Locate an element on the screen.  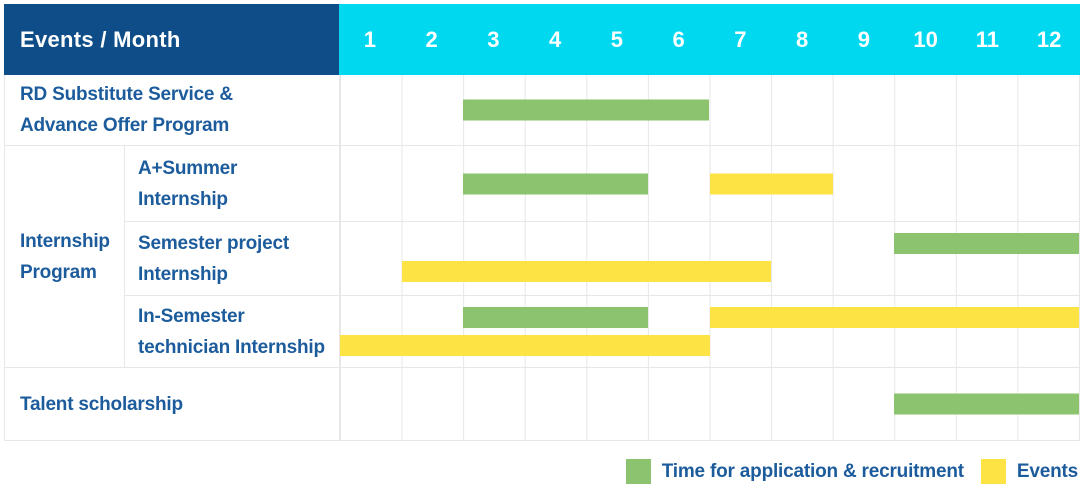
gantt-row-in-semester-technician-internship is located at coordinates (709, 332).